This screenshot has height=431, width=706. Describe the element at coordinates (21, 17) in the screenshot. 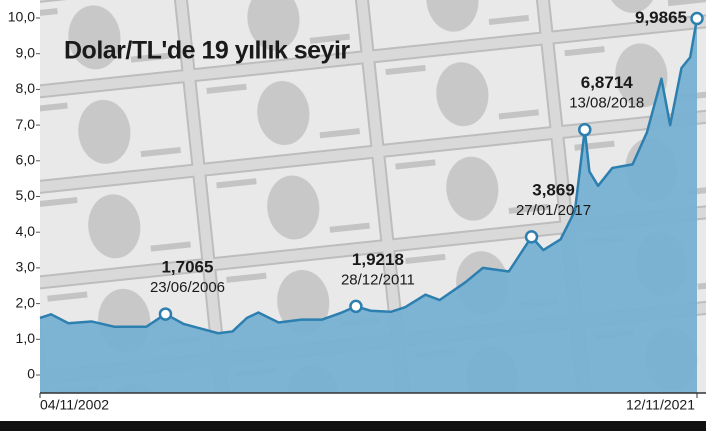

I see `y-tick-label: 10,0` at that location.